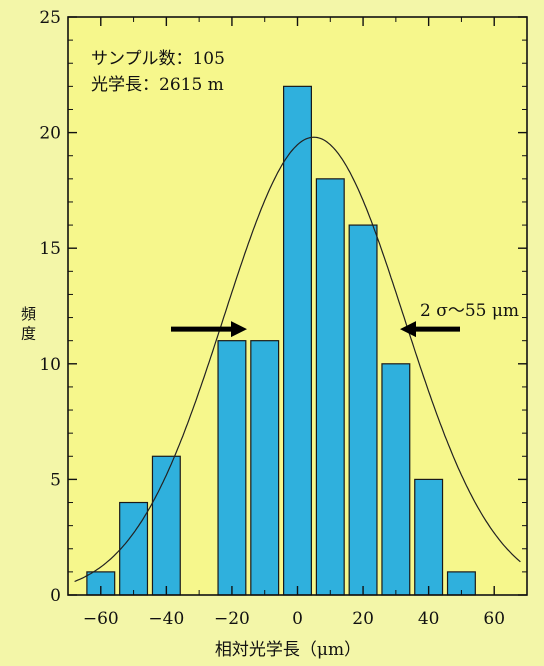 The height and width of the screenshot is (666, 544). What do you see at coordinates (50, 365) in the screenshot?
I see `y-tick-label: 10` at bounding box center [50, 365].